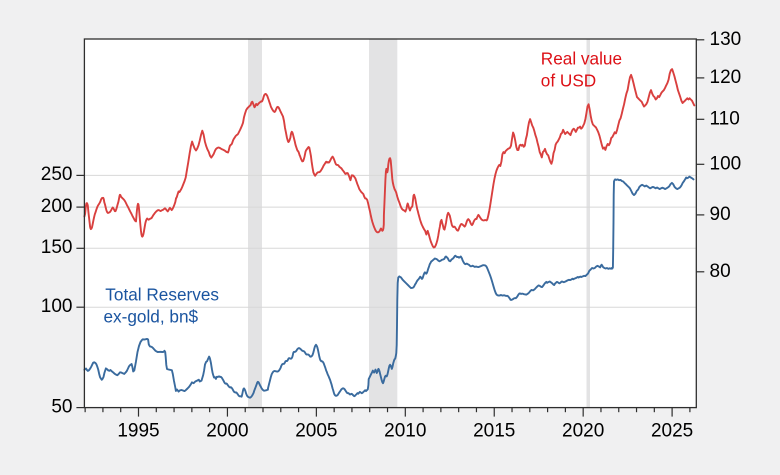 The image size is (780, 475). I want to click on svg-text: 1995, so click(138, 430).